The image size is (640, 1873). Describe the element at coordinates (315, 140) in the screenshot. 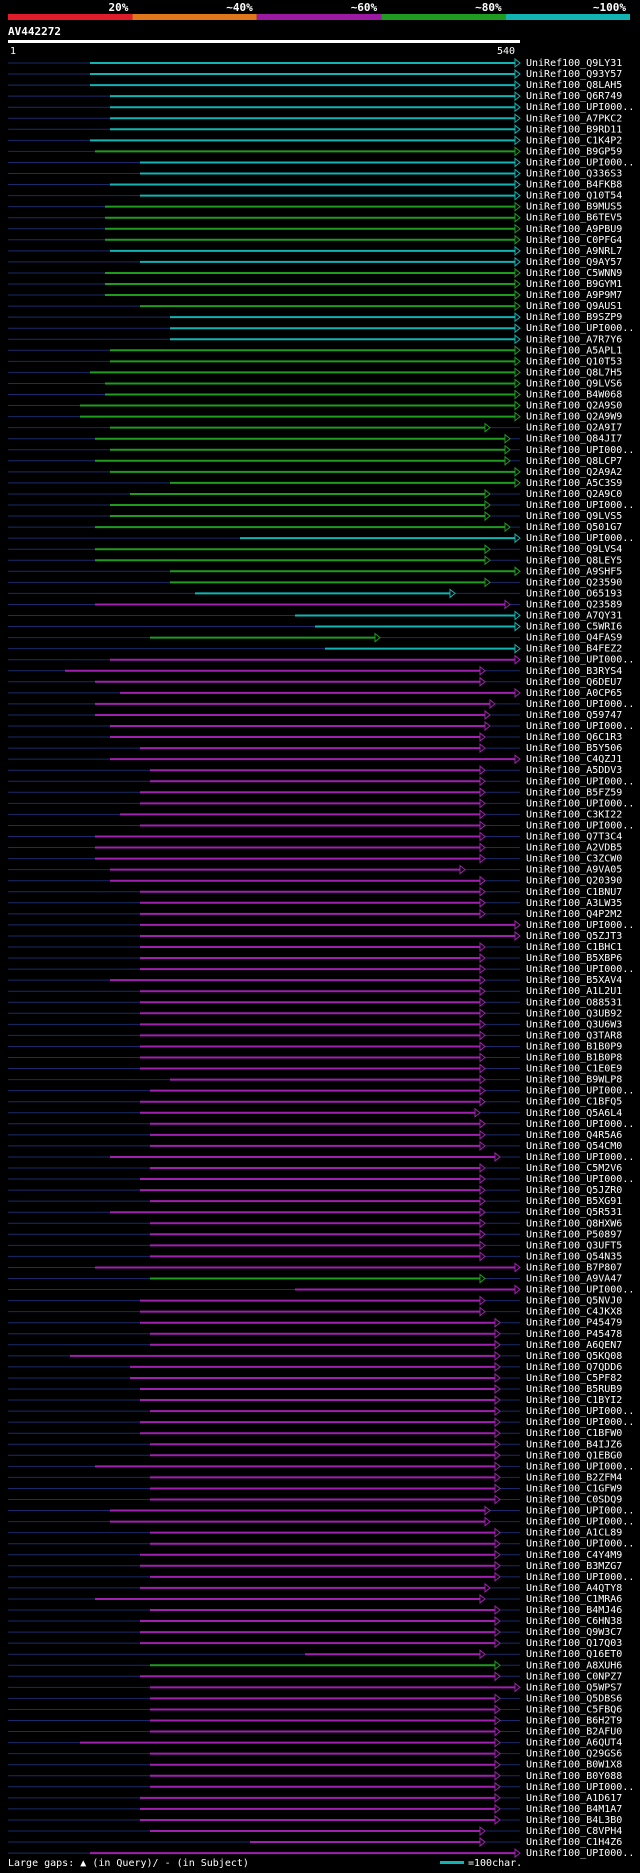

I see `hit-row: UniRef100_C1K4P2` at that location.